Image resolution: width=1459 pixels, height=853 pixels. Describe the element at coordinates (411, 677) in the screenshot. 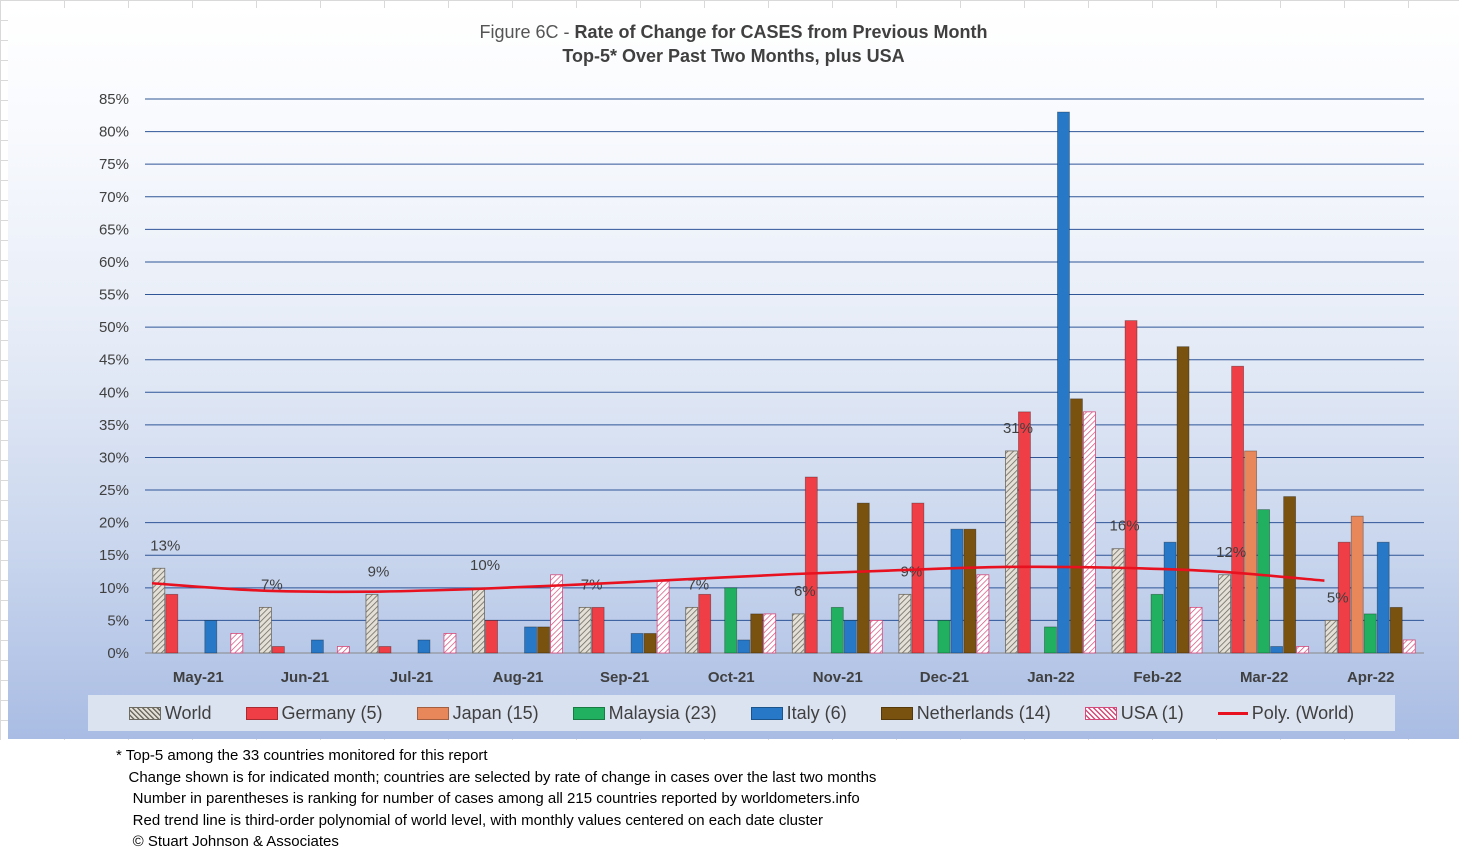

I see `x-tick-label: Jul-21` at that location.